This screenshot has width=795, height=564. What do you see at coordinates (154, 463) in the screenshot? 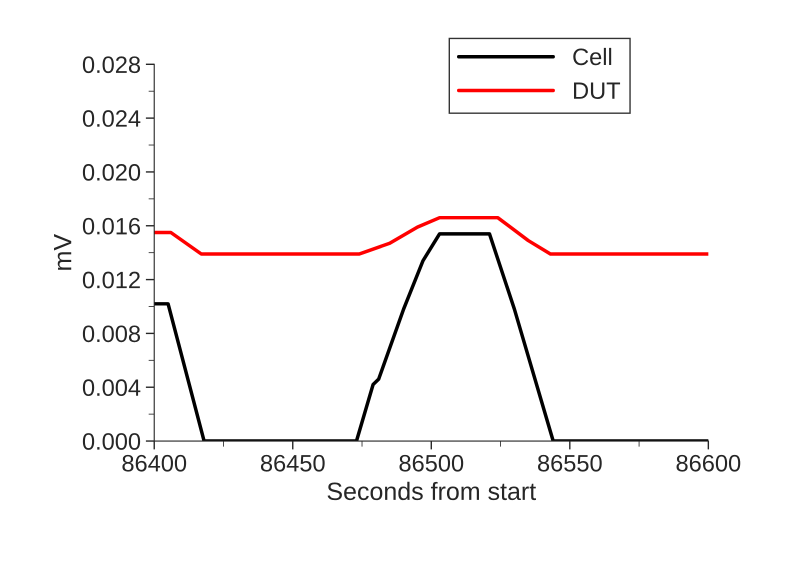
I see `x-tick-label: 86400` at bounding box center [154, 463].